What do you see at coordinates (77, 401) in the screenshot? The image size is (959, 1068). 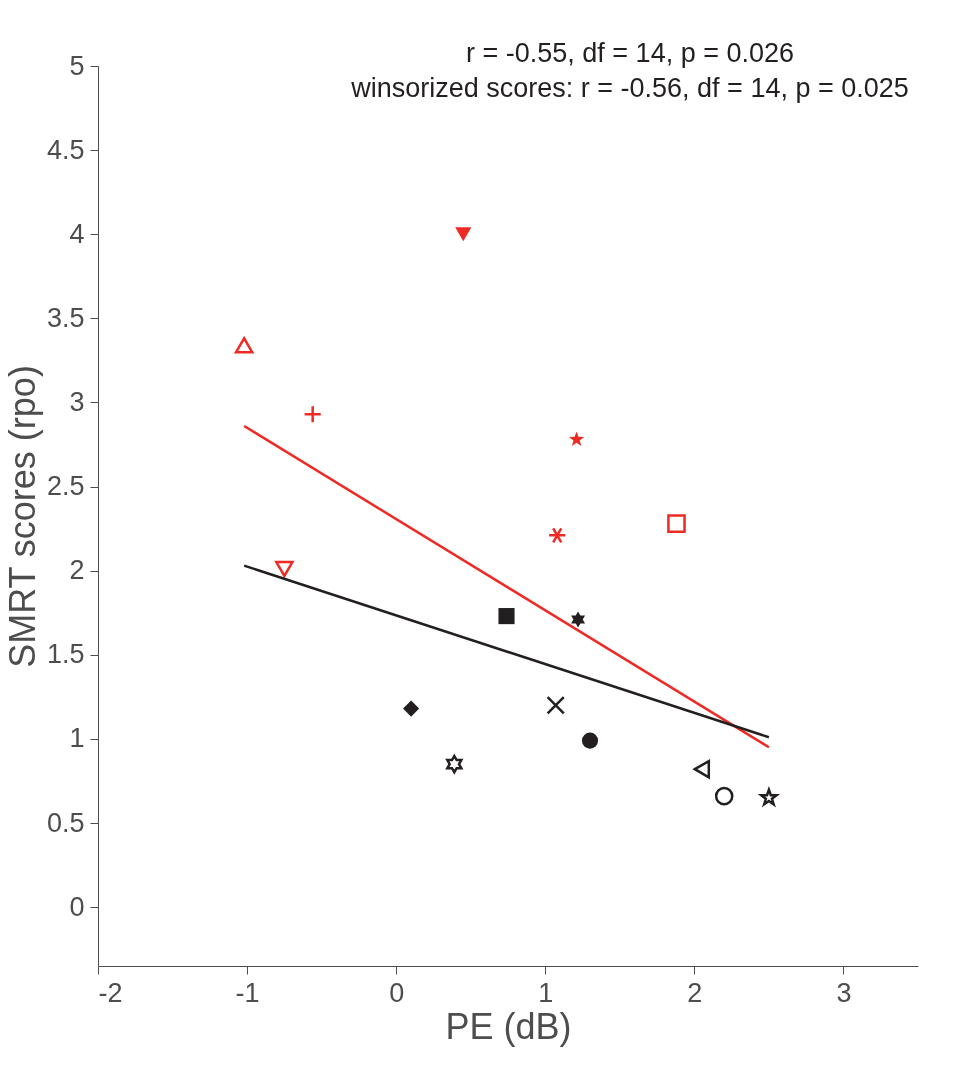 I see `y-tick-label: 3` at bounding box center [77, 401].